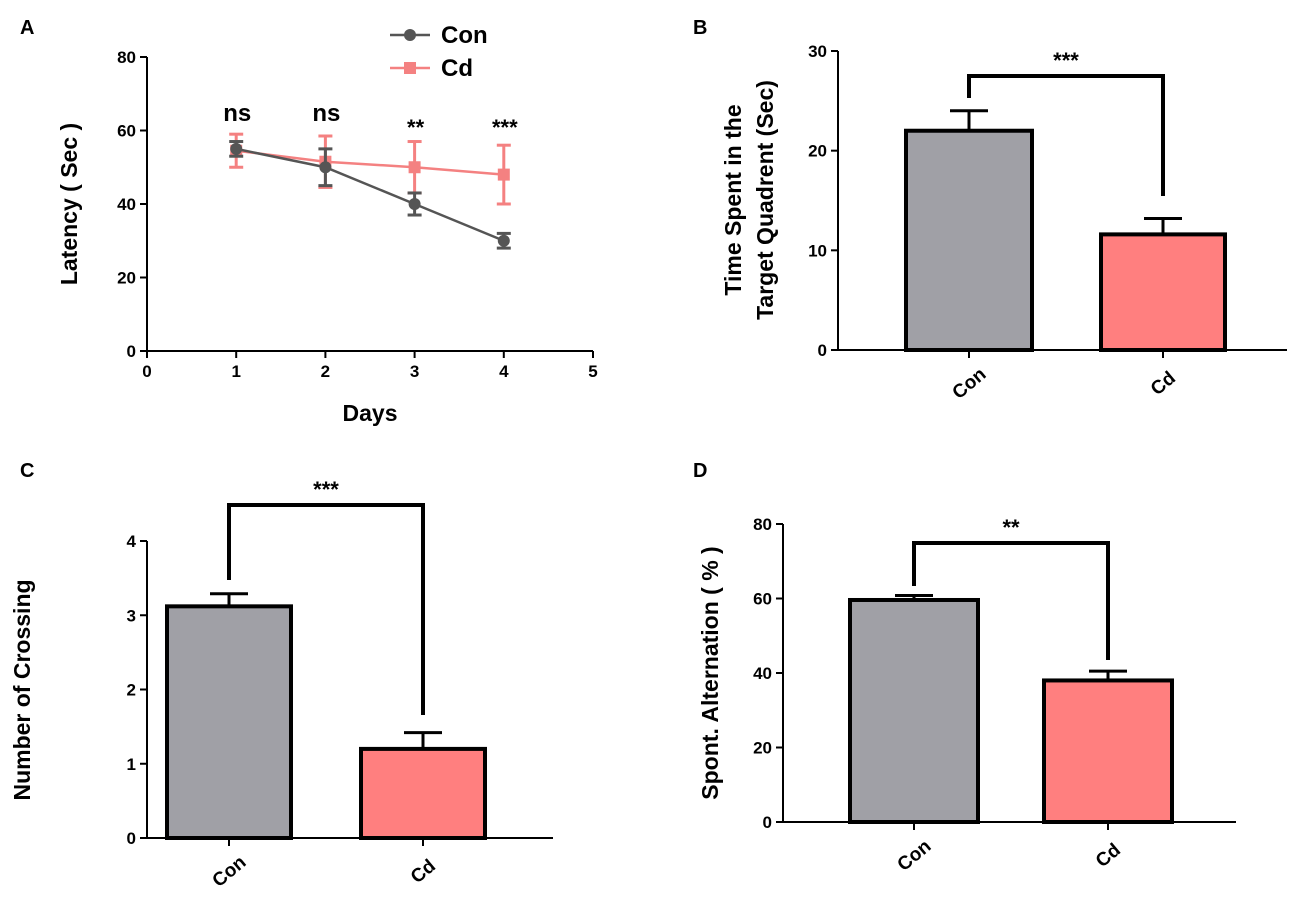 This screenshot has height=913, width=1300. I want to click on y-axis-title: Latency ( Sec ), so click(69, 204).